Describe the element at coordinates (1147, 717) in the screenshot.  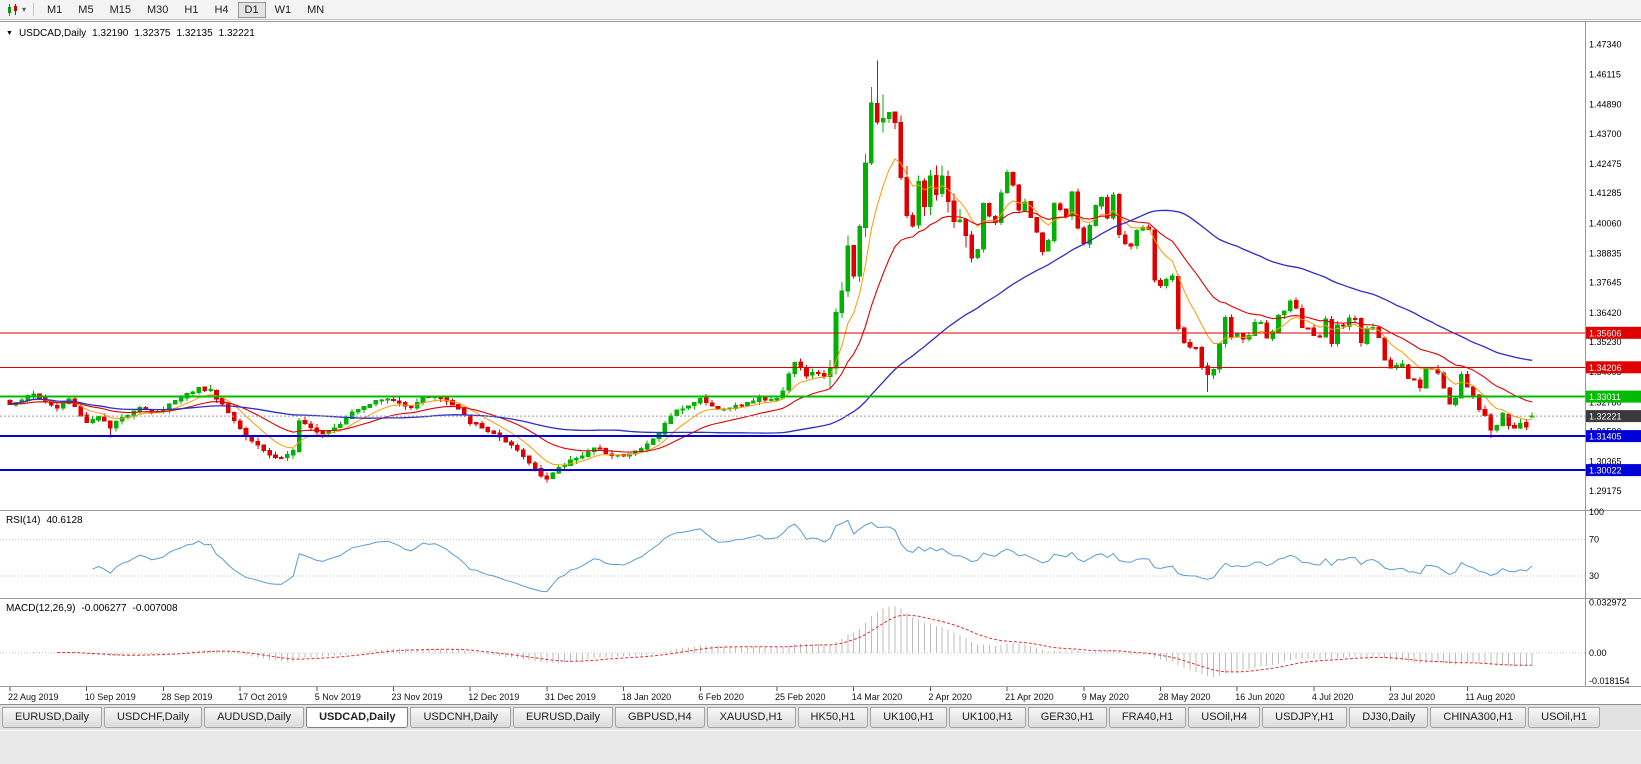
I see `chart-tab-fra40-h1: FRA40,H1` at that location.